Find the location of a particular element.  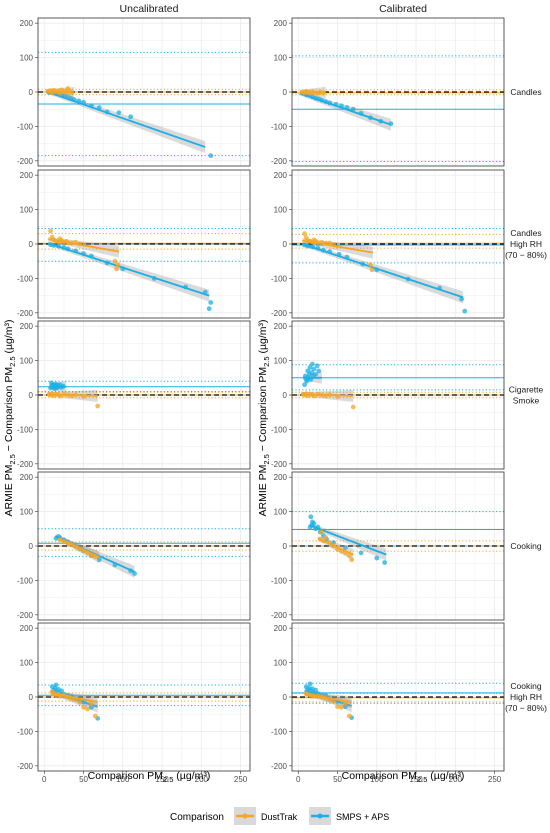

legend-title: Comparison is located at coordinates (197, 817).